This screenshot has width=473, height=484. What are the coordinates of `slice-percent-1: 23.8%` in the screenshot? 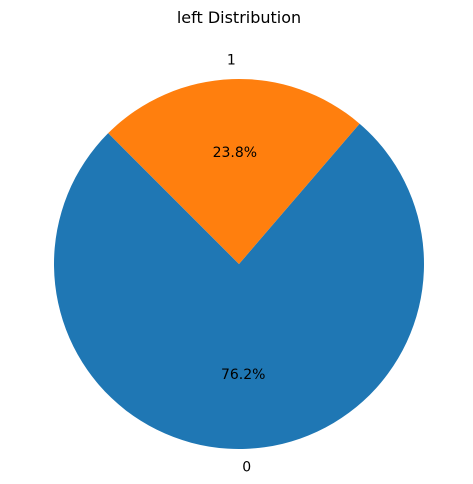 It's located at (235, 153).